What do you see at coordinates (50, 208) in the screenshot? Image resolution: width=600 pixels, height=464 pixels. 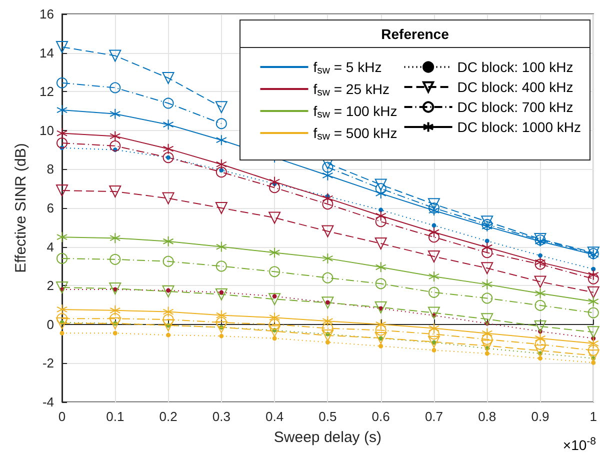 I see `y-tick-label: 6` at bounding box center [50, 208].